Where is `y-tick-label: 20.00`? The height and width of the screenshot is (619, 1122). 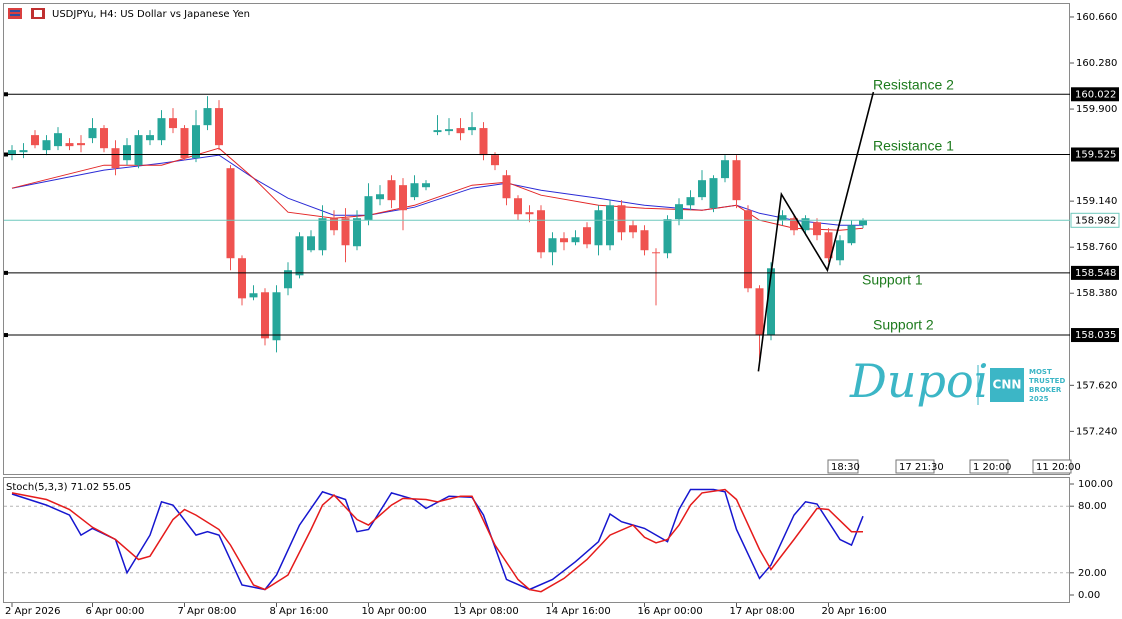 y-tick-label: 20.00 is located at coordinates (1092, 573).